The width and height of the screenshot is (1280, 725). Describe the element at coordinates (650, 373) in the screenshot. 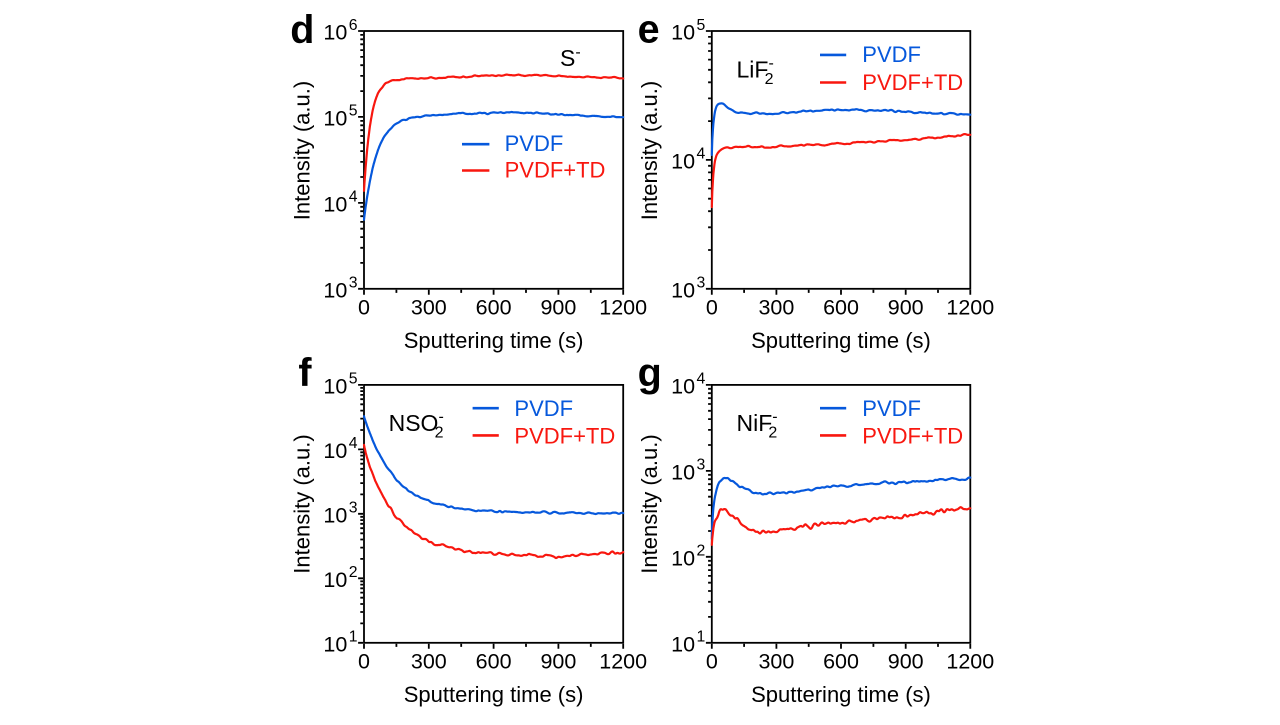

I see `svg-text: g` at that location.